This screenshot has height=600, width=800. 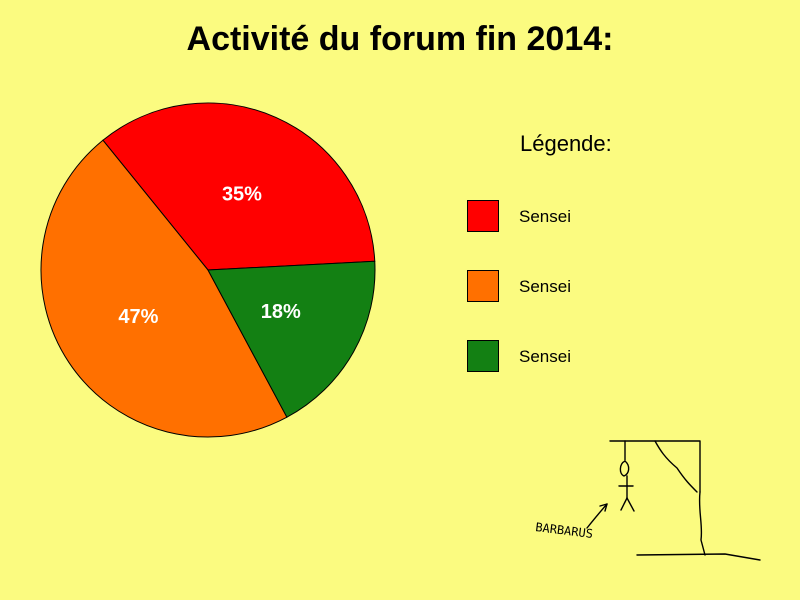 What do you see at coordinates (400, 39) in the screenshot?
I see `chart-title: Activité du forum fin 2014:` at bounding box center [400, 39].